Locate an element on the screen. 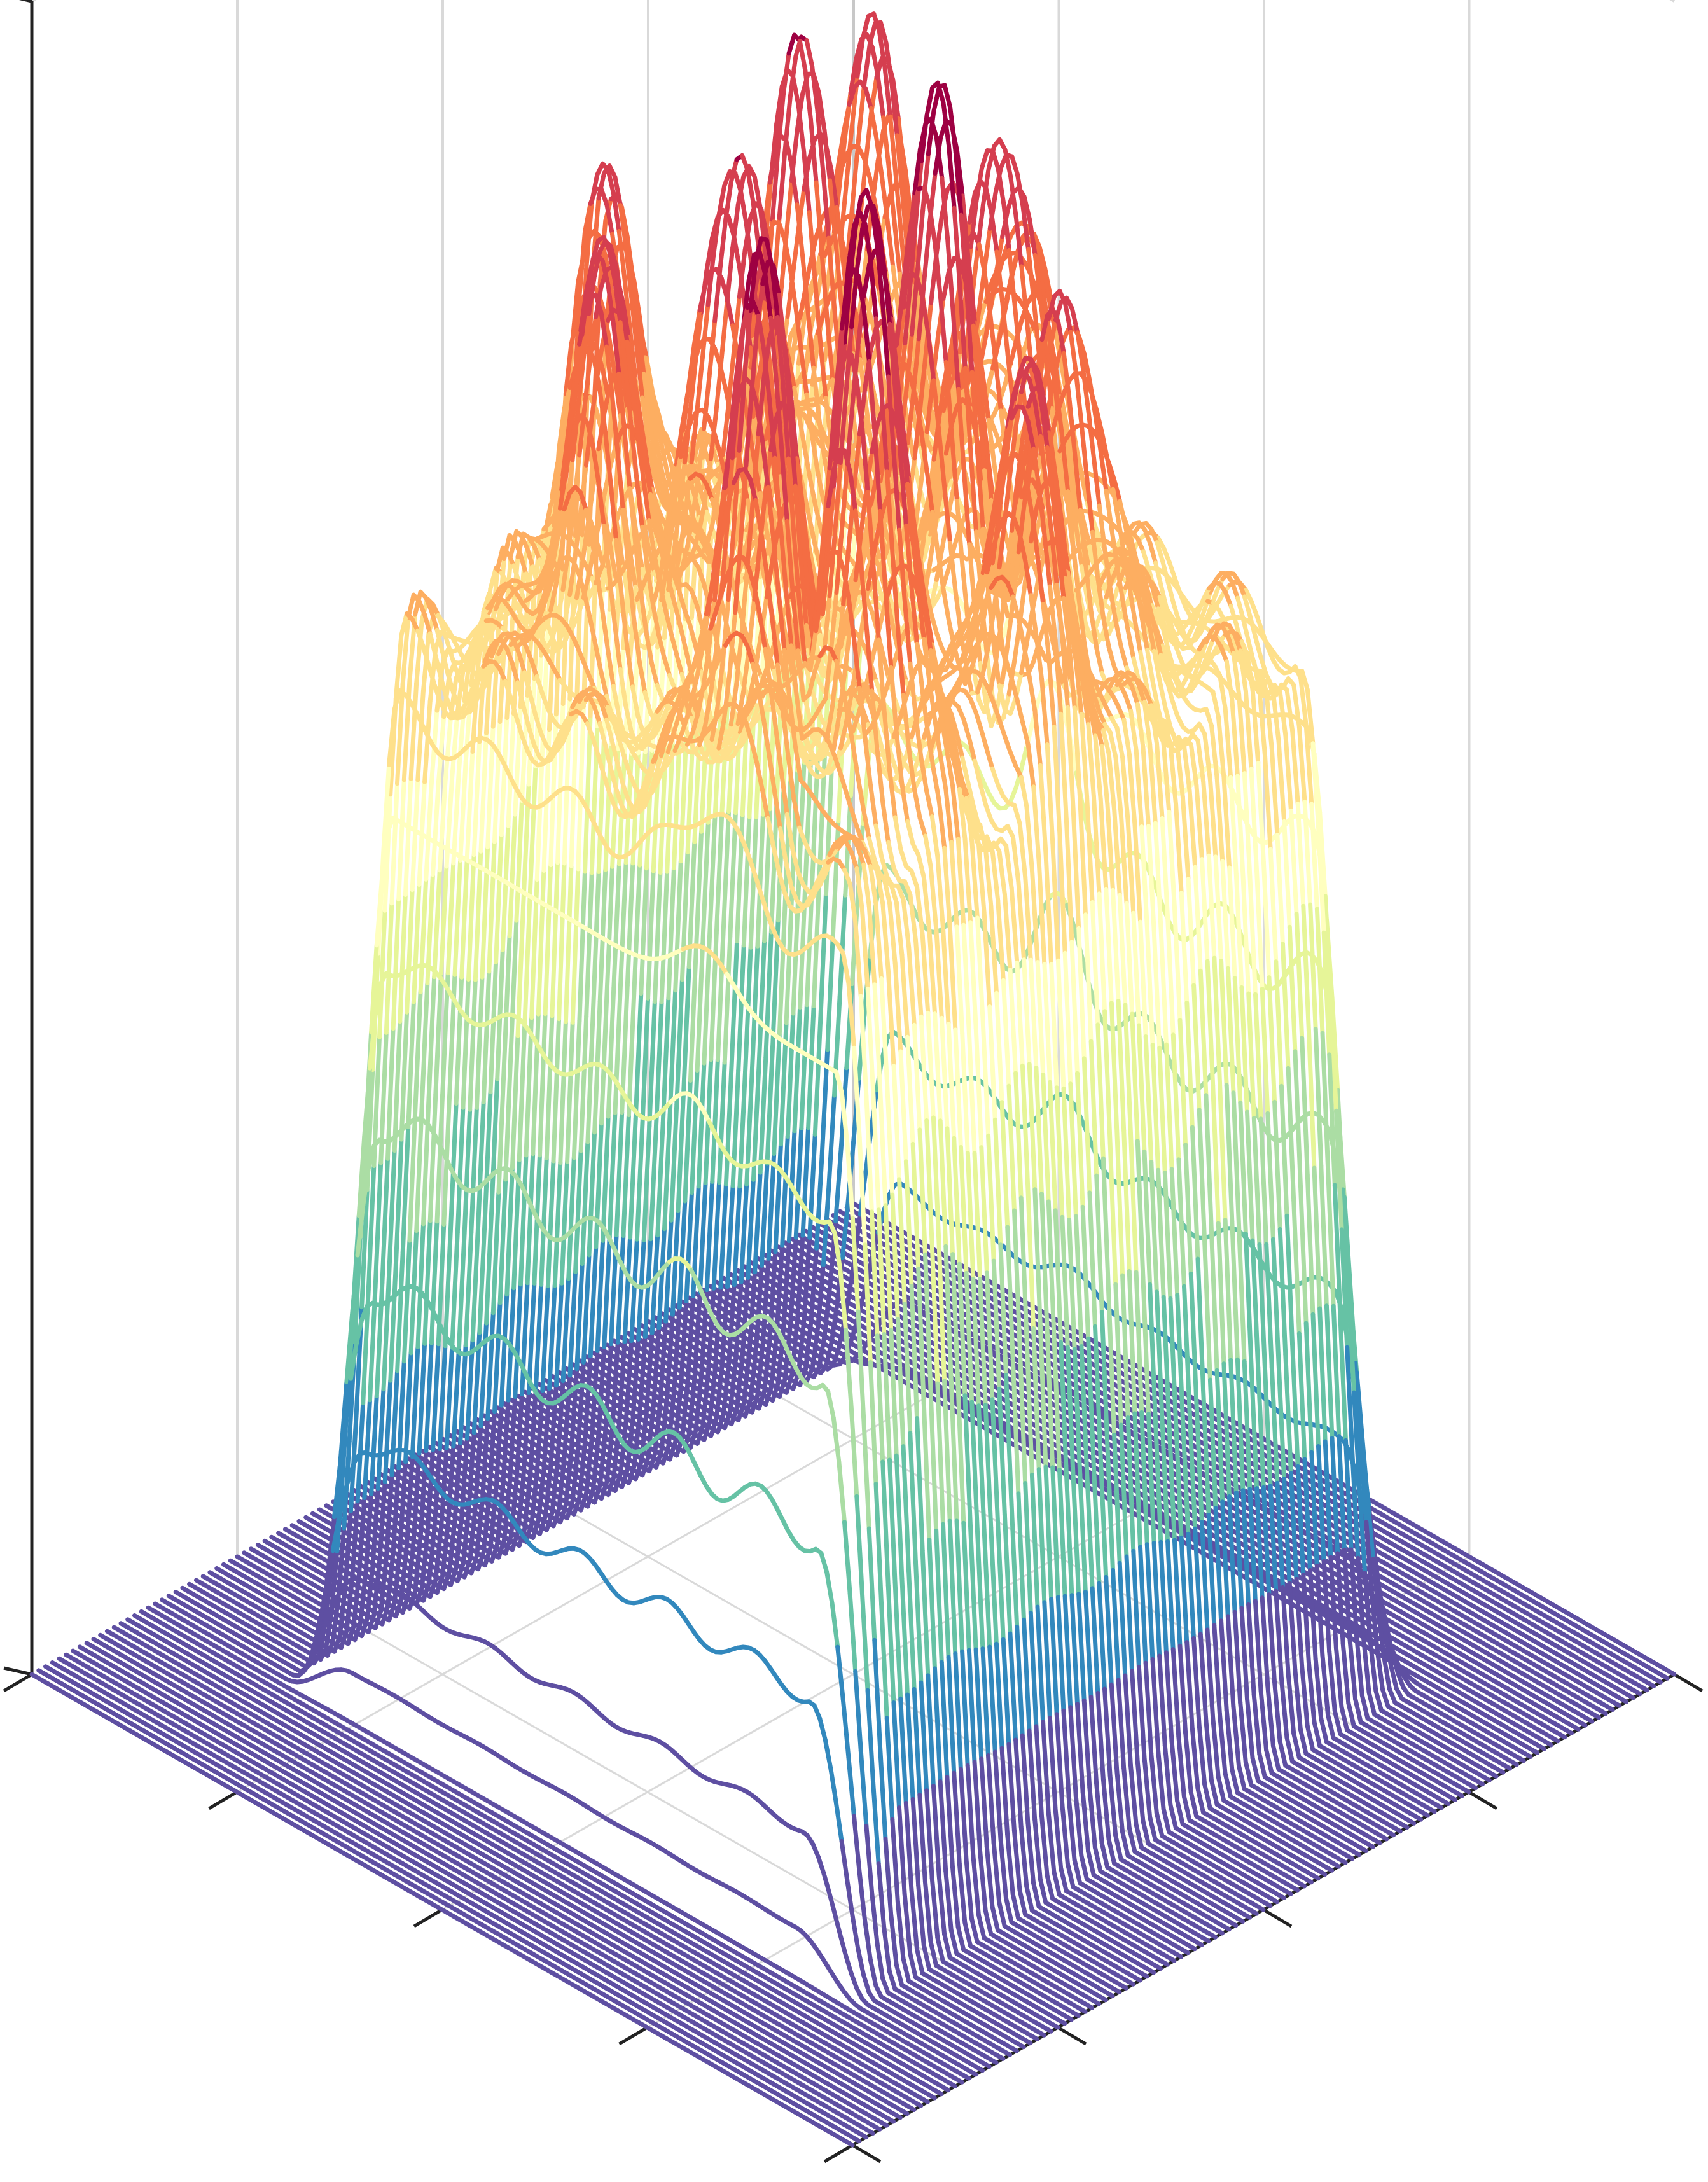 The height and width of the screenshot is (2182, 1708). z-axis-tick is located at coordinates (17, 1671).